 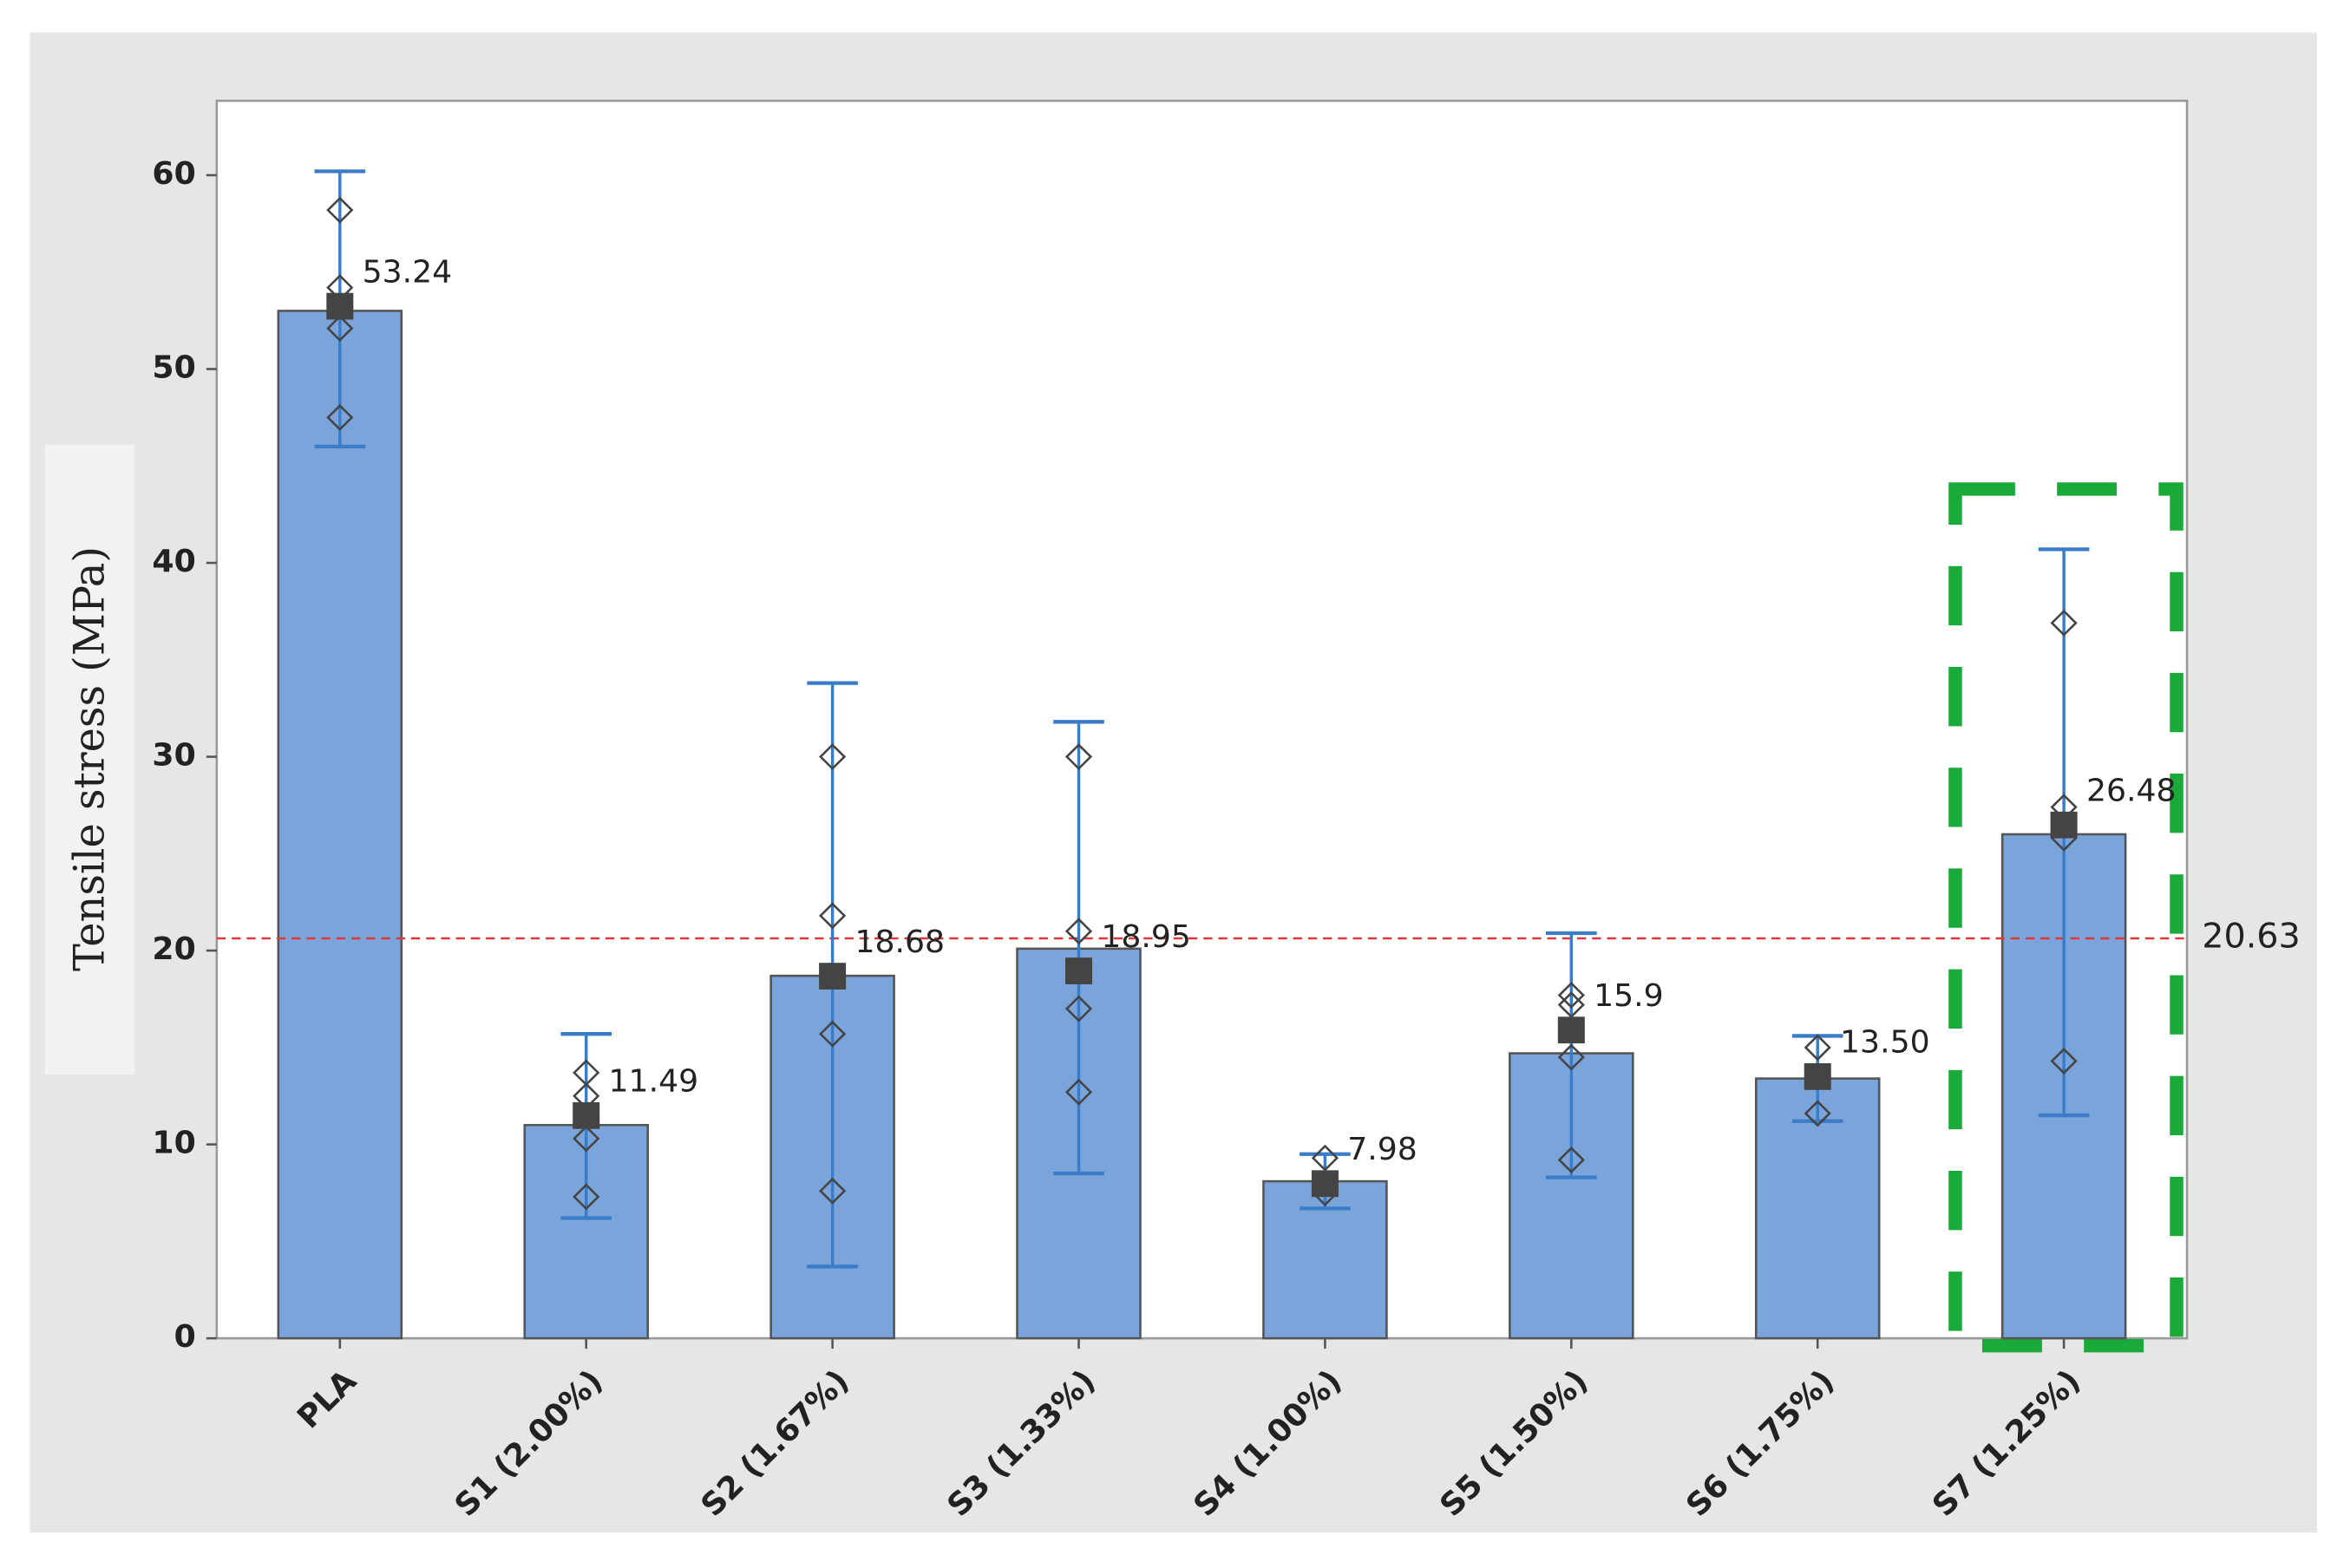 I want to click on y-tick-label: 40, so click(x=173, y=562).